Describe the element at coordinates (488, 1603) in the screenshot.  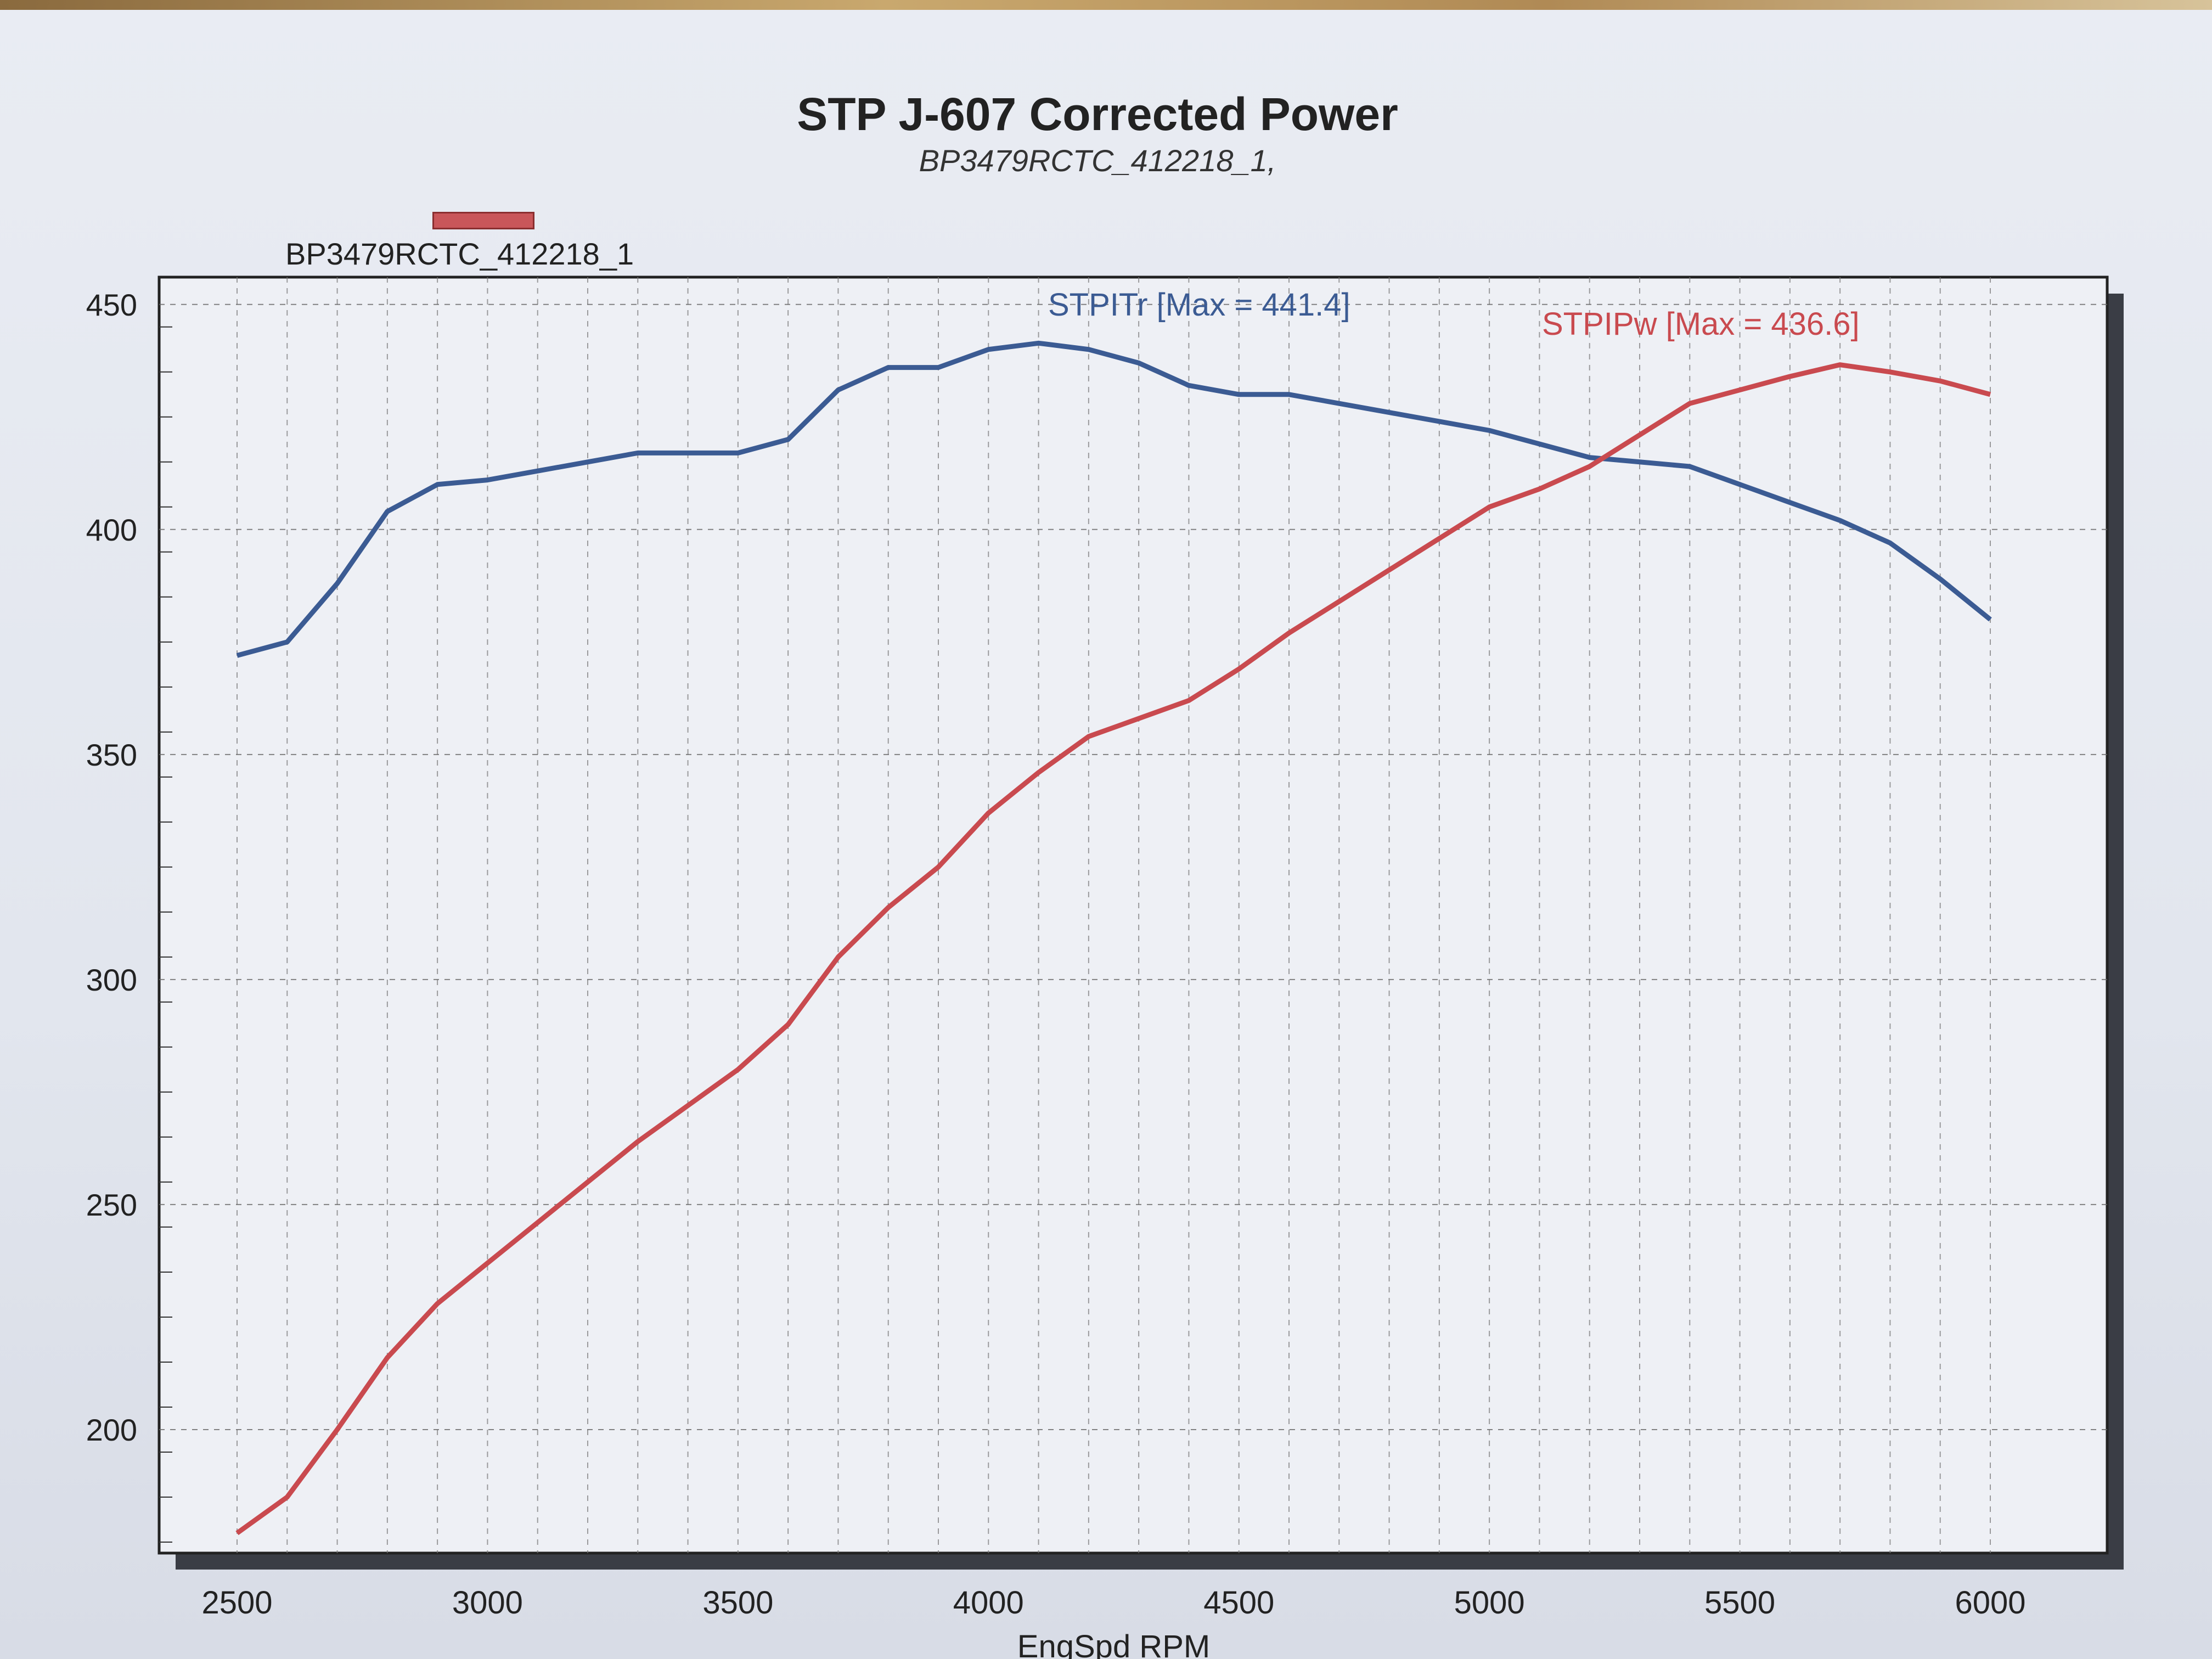
I see `x-tick-label: 3000` at that location.